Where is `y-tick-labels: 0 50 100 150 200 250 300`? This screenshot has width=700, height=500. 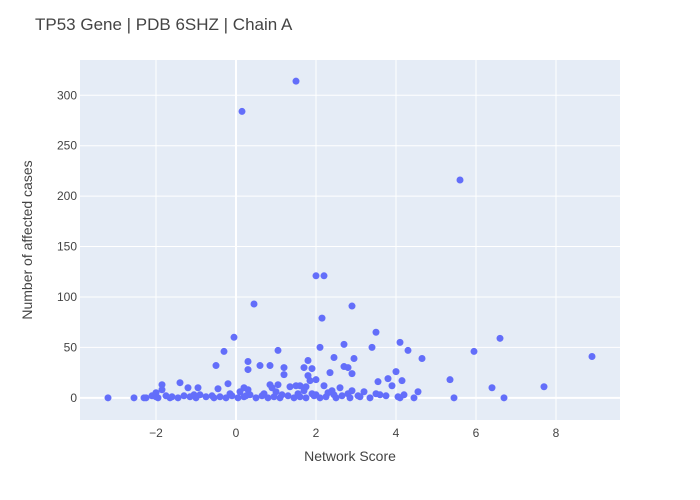
y-tick-labels: 0 50 100 150 200 250 300 is located at coordinates (67, 246).